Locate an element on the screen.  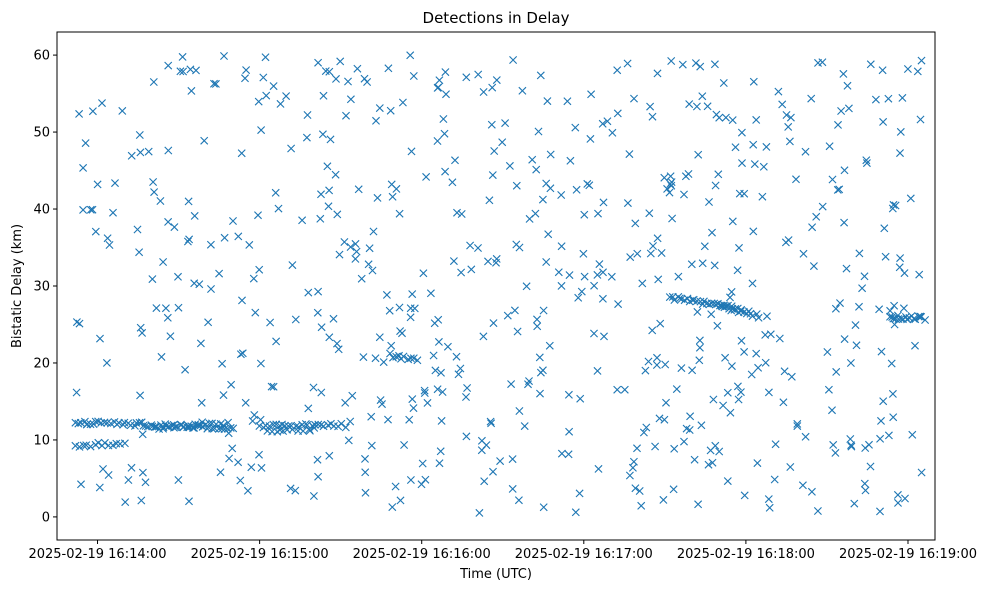
x-tick-label: 2025-02-19 16:18:00 is located at coordinates (746, 554).